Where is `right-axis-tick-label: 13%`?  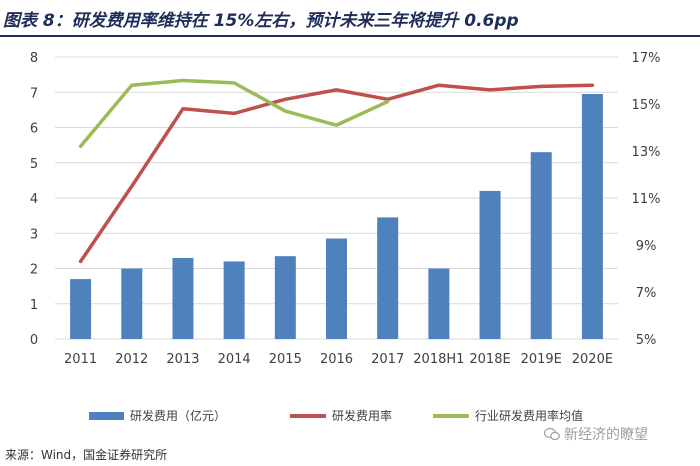
right-axis-tick-label: 13% is located at coordinates (646, 152).